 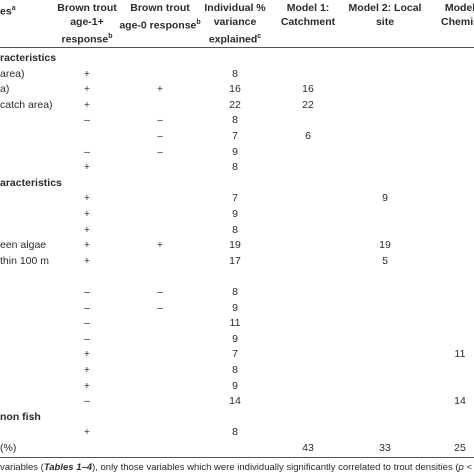 What do you see at coordinates (28, 58) in the screenshot?
I see `section-label: racteristics` at bounding box center [28, 58].